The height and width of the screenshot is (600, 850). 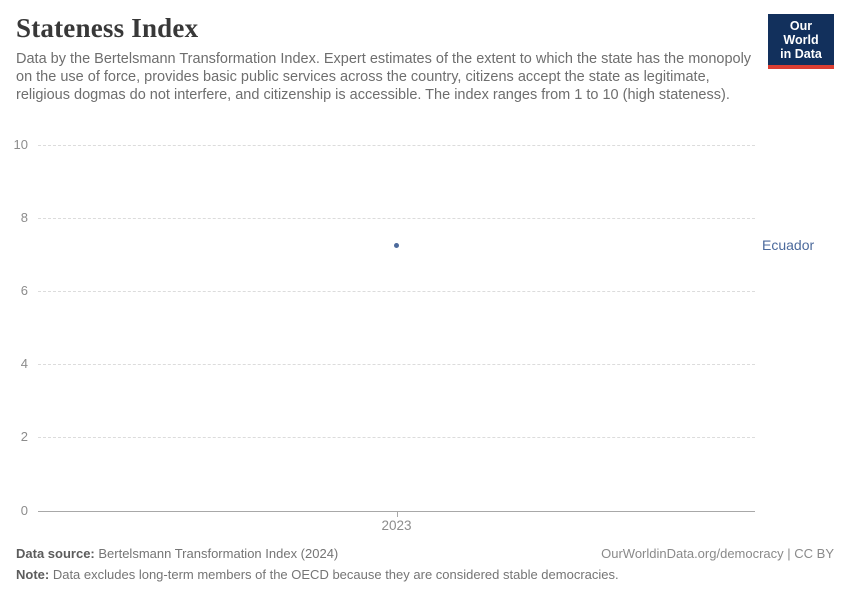 I want to click on page-title: Stateness Index, so click(x=107, y=28).